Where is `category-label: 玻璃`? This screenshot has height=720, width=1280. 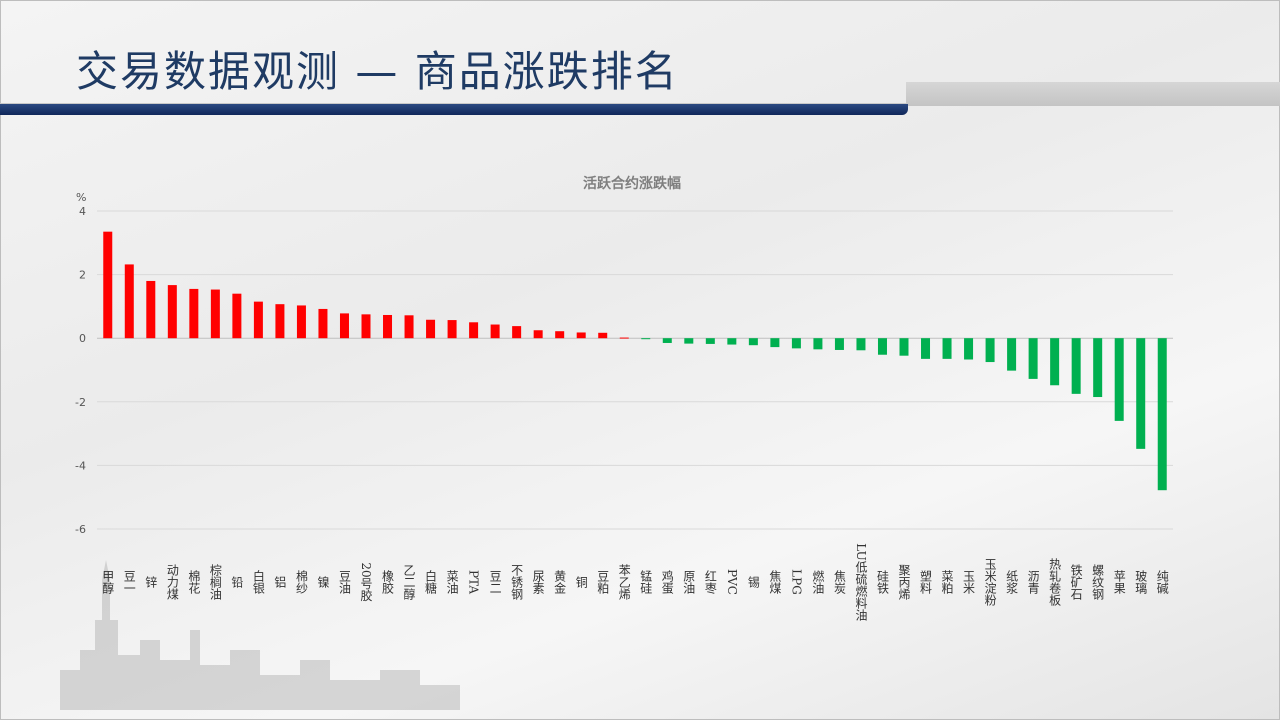
category-label: 玻璃 is located at coordinates (1141, 582).